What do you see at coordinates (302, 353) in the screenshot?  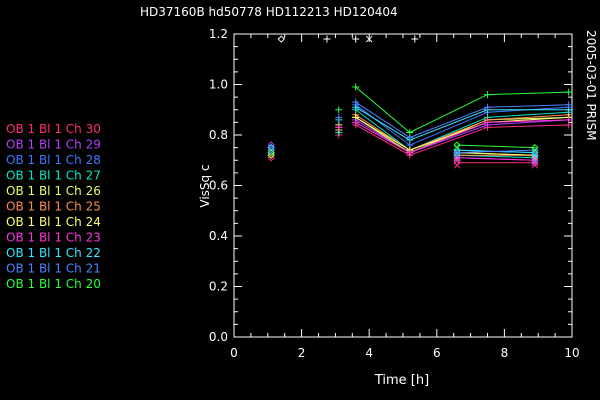 I see `x-tick-label: 2` at bounding box center [302, 353].